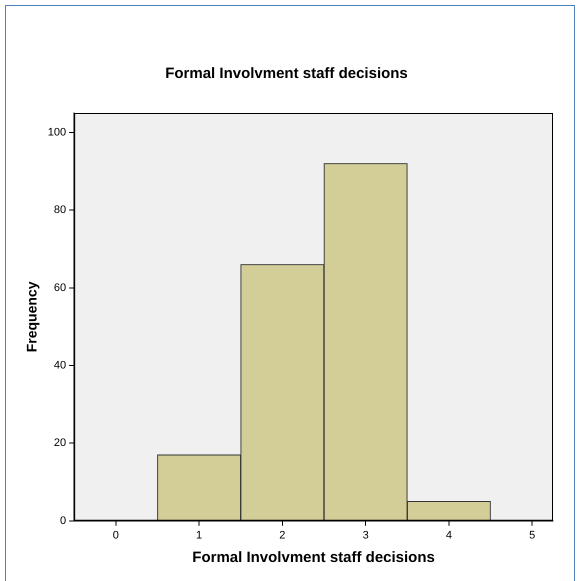 The width and height of the screenshot is (579, 581). I want to click on y-tick-label: 60, so click(60, 288).